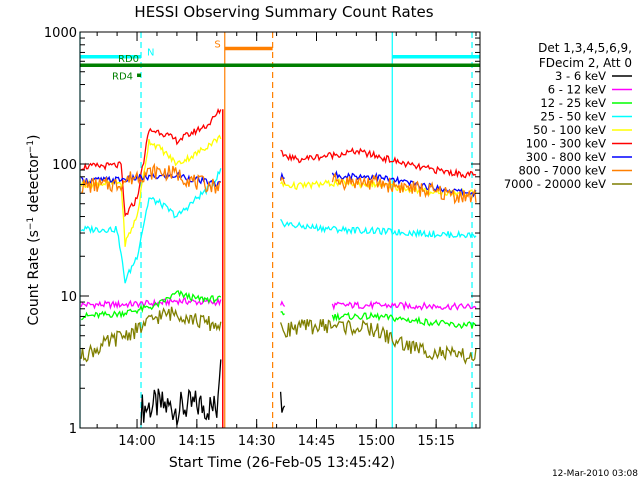 The width and height of the screenshot is (640, 480). What do you see at coordinates (150, 53) in the screenshot?
I see `flag-label: N` at bounding box center [150, 53].